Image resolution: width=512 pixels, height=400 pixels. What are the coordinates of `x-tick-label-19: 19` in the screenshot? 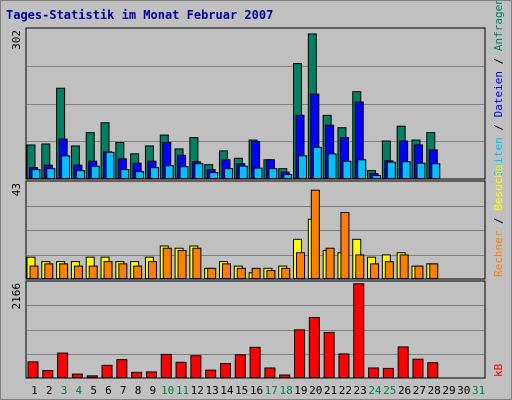 It's located at (300, 390).